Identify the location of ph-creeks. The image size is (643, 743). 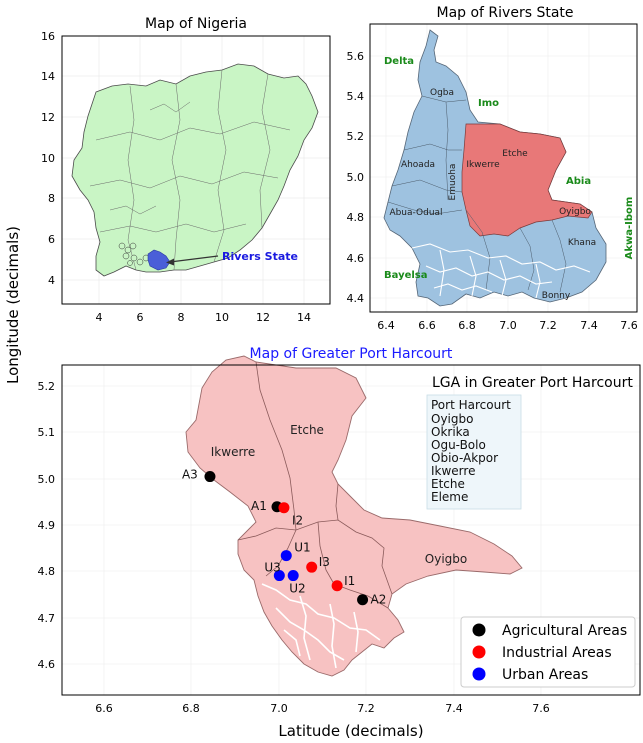
(321, 626).